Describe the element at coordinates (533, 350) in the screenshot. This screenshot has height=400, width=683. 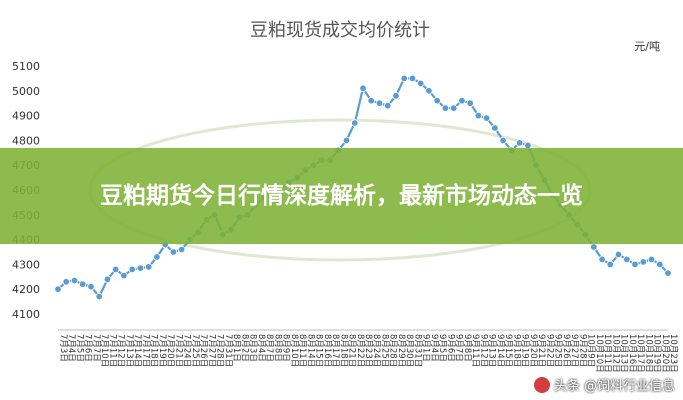
I see `x-tick-label: 9月20日` at that location.